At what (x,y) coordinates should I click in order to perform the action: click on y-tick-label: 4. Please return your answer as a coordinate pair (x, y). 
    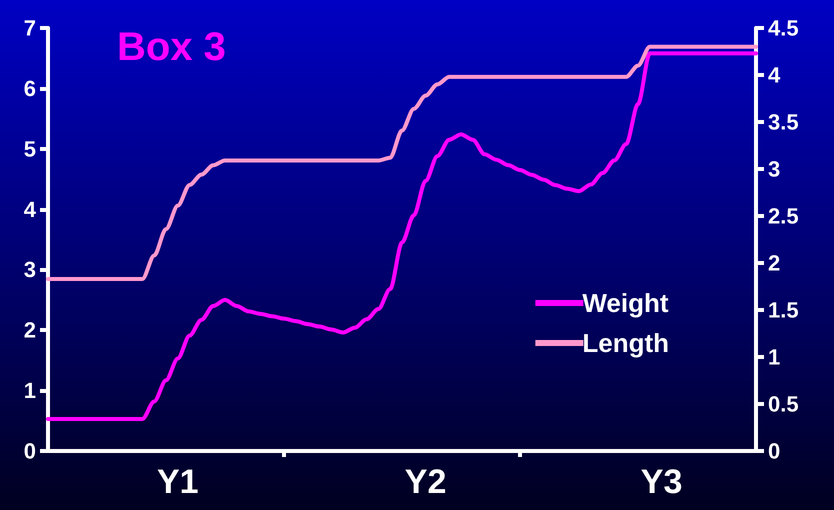
    Looking at the image, I should click on (30, 209).